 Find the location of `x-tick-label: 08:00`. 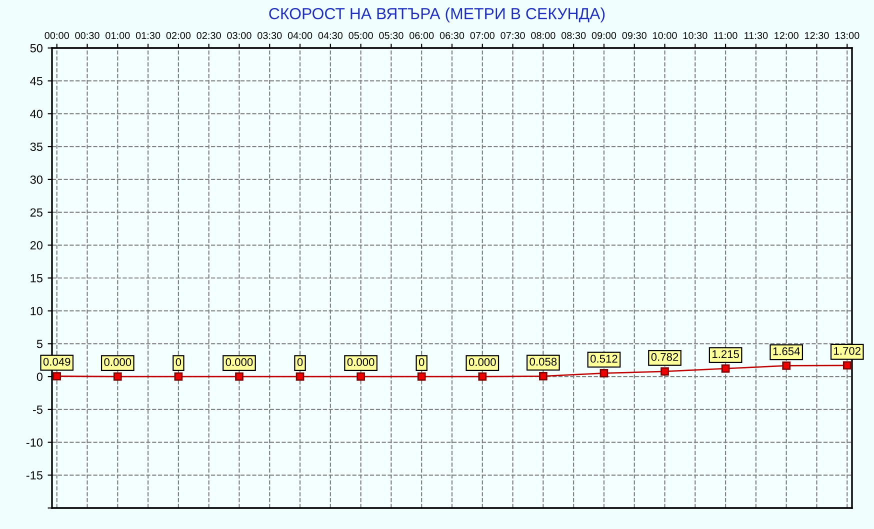

x-tick-label: 08:00 is located at coordinates (543, 36).